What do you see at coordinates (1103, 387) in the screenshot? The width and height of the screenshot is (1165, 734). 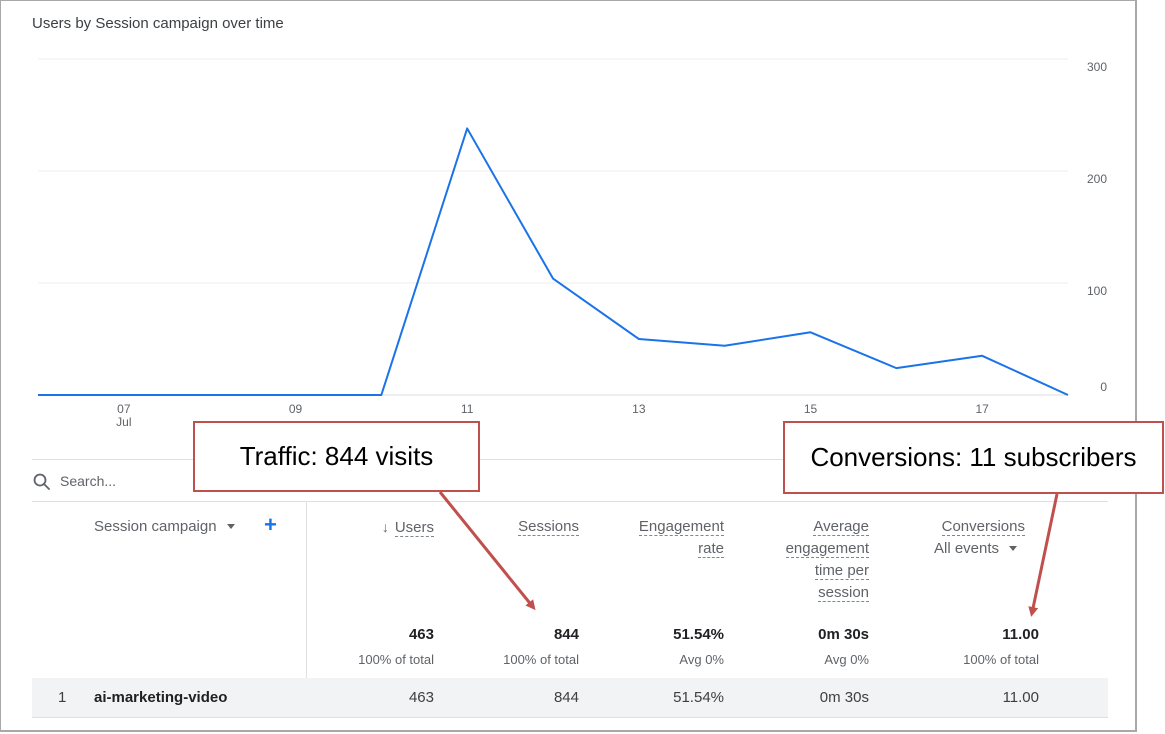 I see `y-tick-label: 0` at bounding box center [1103, 387].